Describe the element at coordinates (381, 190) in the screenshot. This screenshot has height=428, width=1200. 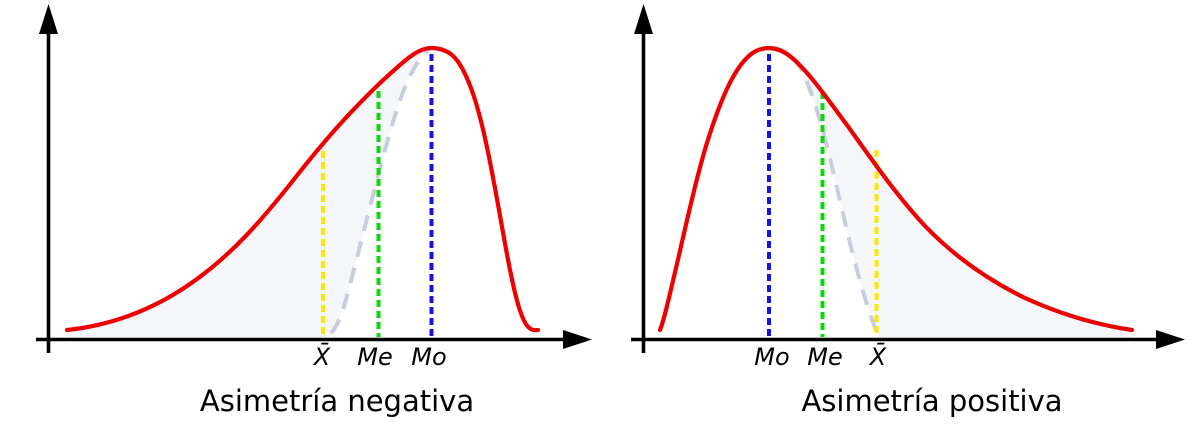
I see `mirror-curve` at that location.